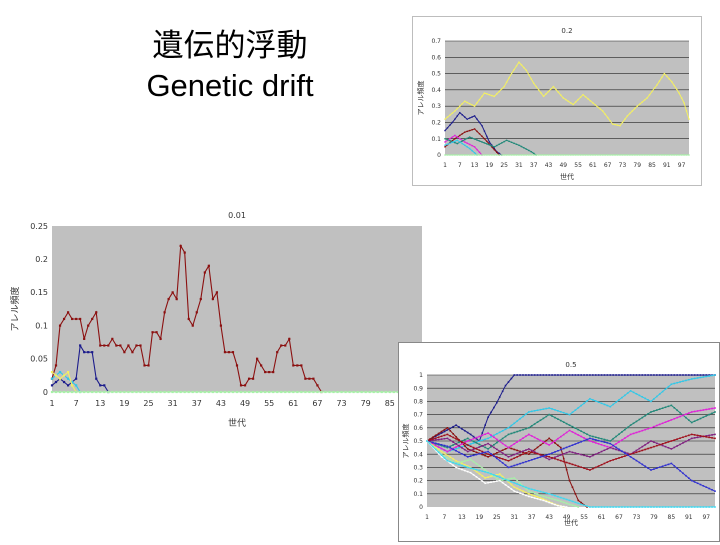 Image resolution: width=720 pixels, height=545 pixels. I want to click on x-tick-label: 91, so click(667, 165).